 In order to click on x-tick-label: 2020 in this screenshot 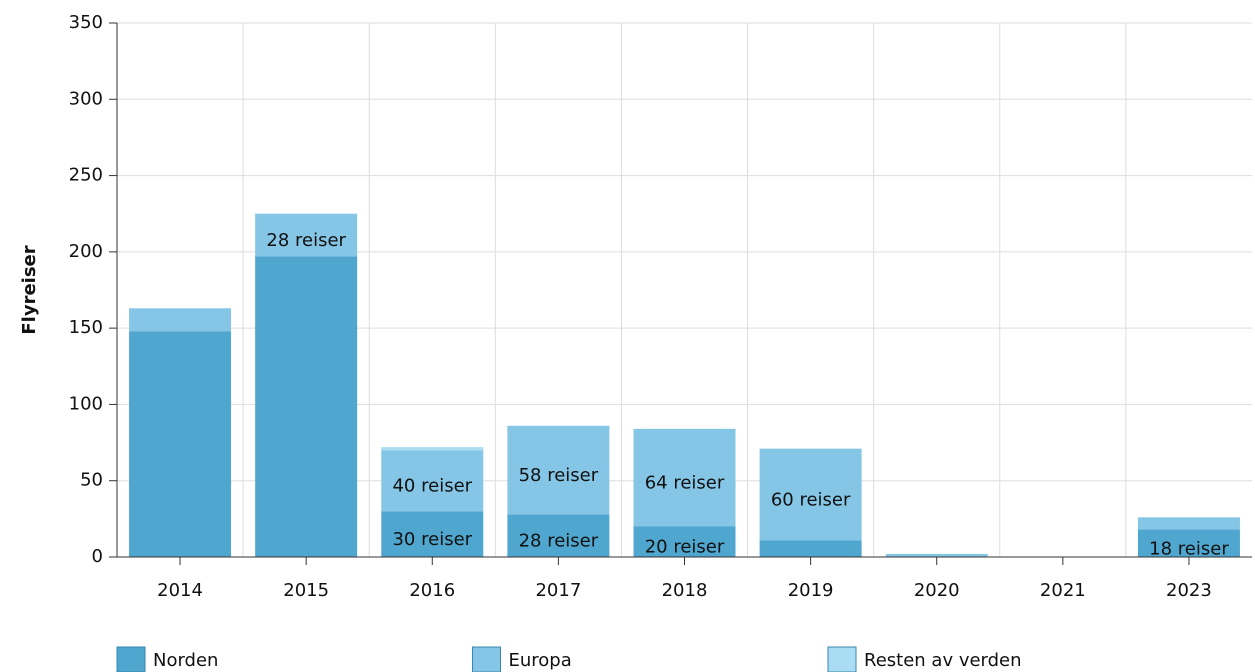, I will do `click(937, 590)`.